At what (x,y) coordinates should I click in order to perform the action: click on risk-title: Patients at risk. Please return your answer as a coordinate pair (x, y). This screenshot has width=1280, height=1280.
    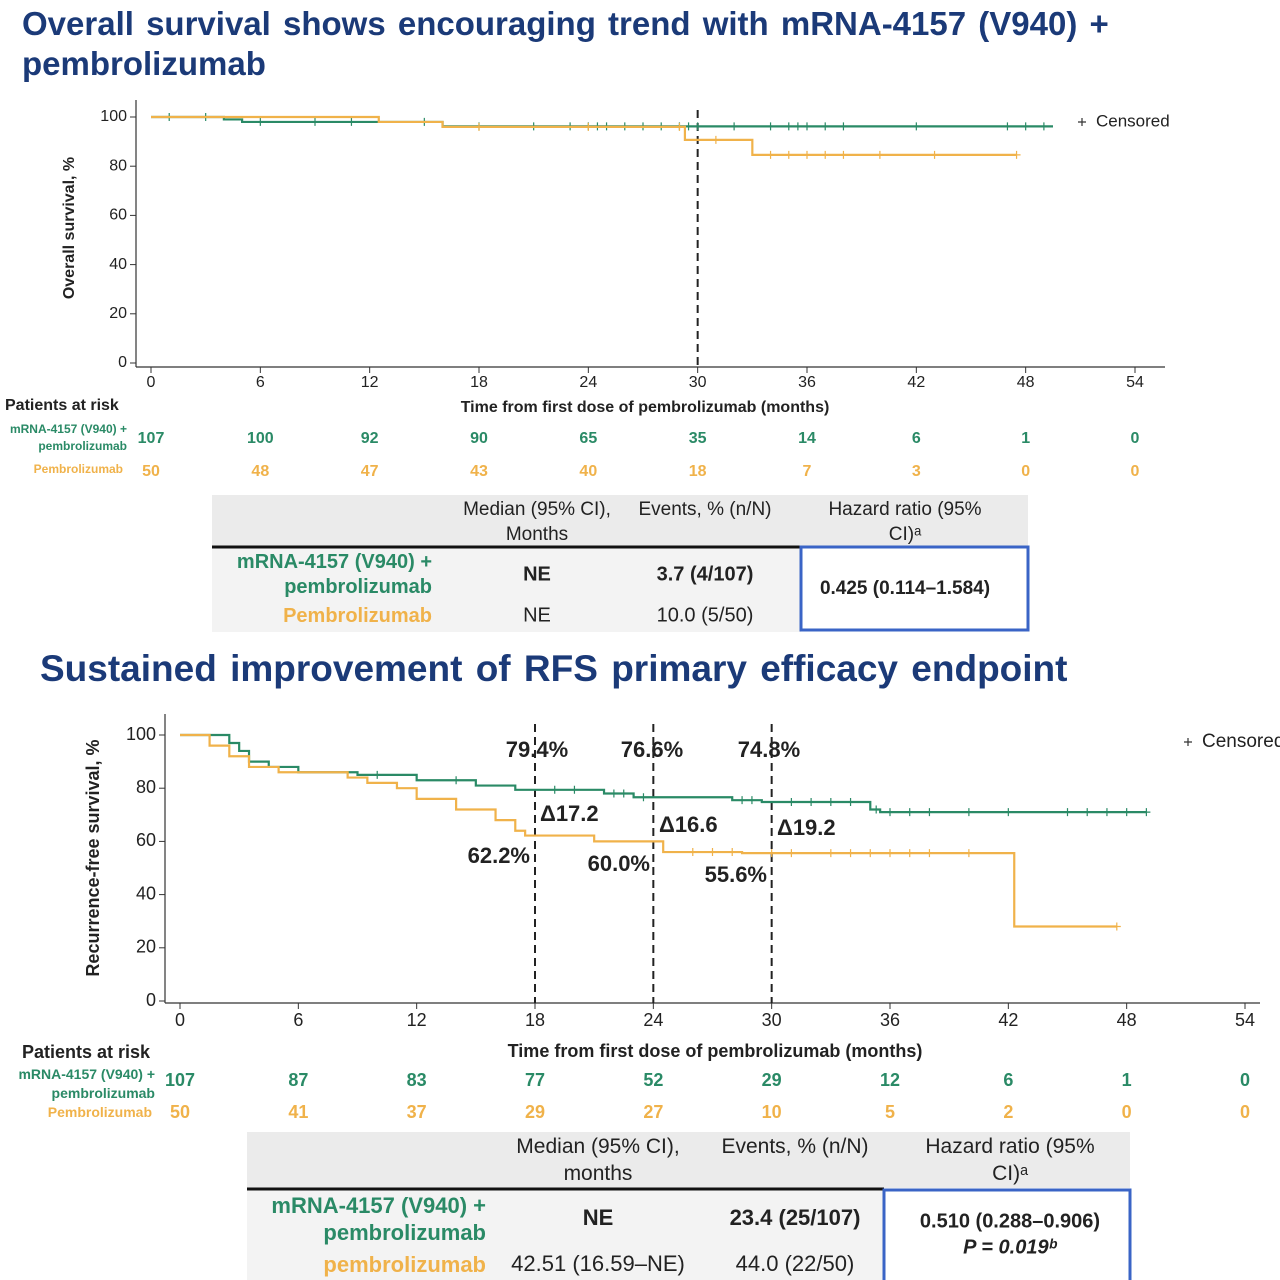
    Looking at the image, I should click on (86, 1052).